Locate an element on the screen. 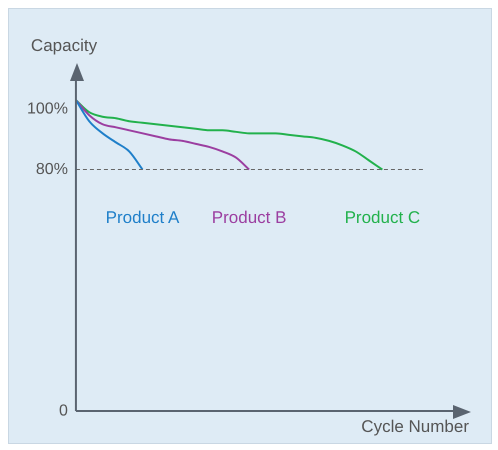  text: Product B is located at coordinates (249, 218).